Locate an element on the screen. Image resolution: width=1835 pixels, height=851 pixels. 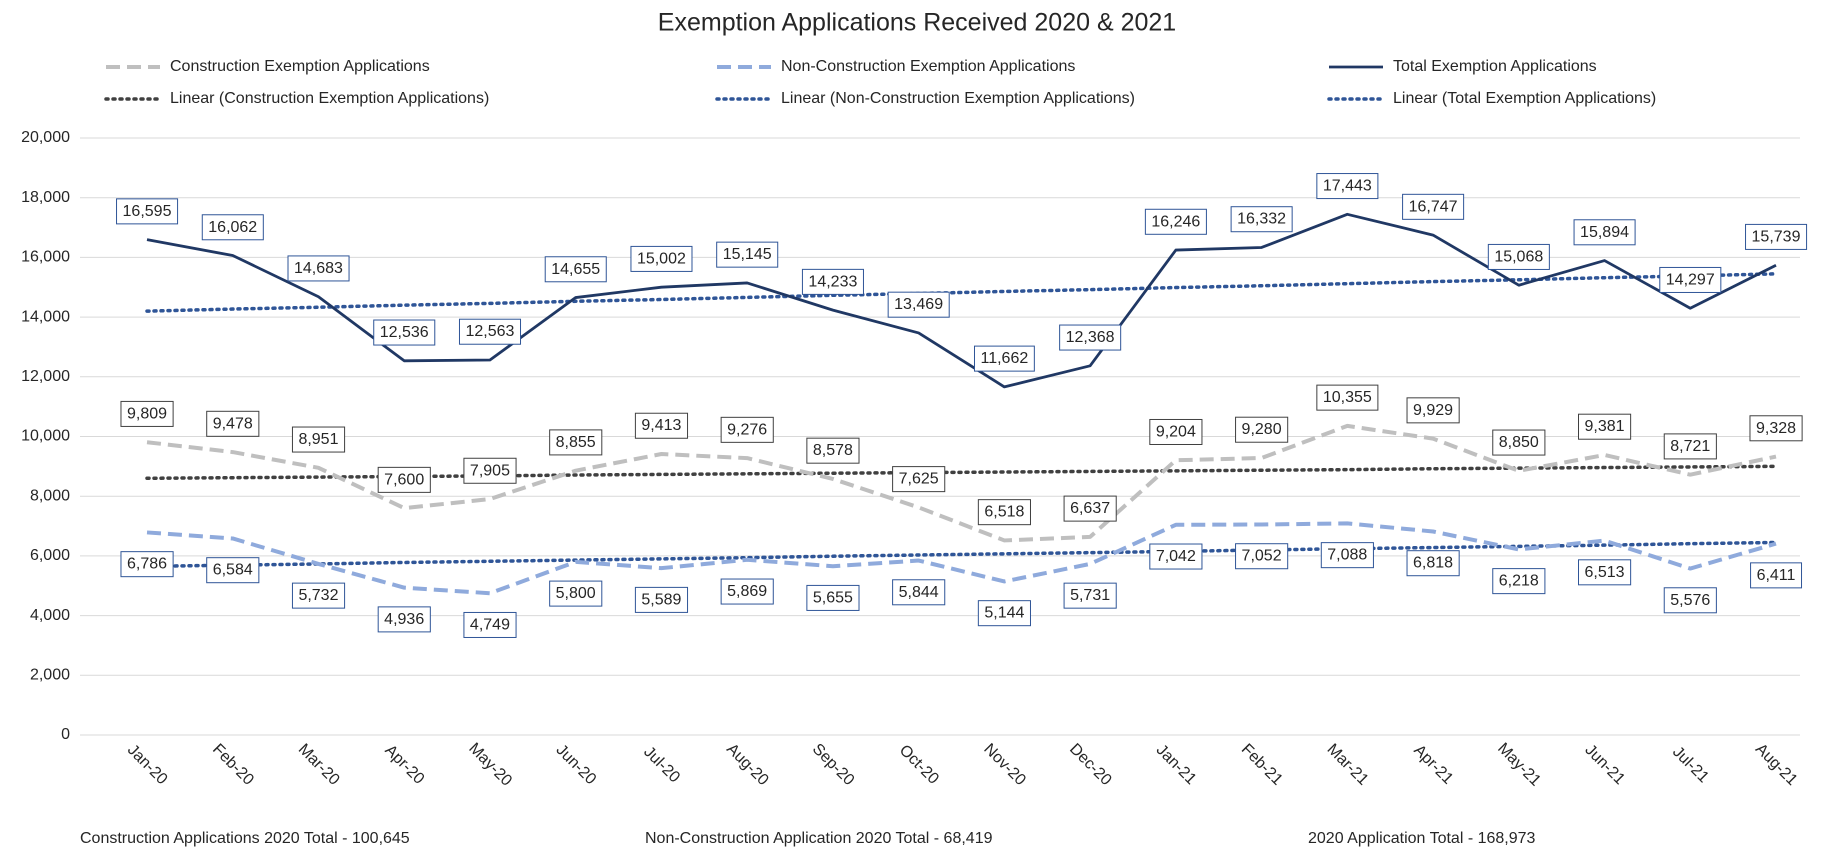
data-label: 9,809 is located at coordinates (147, 413).